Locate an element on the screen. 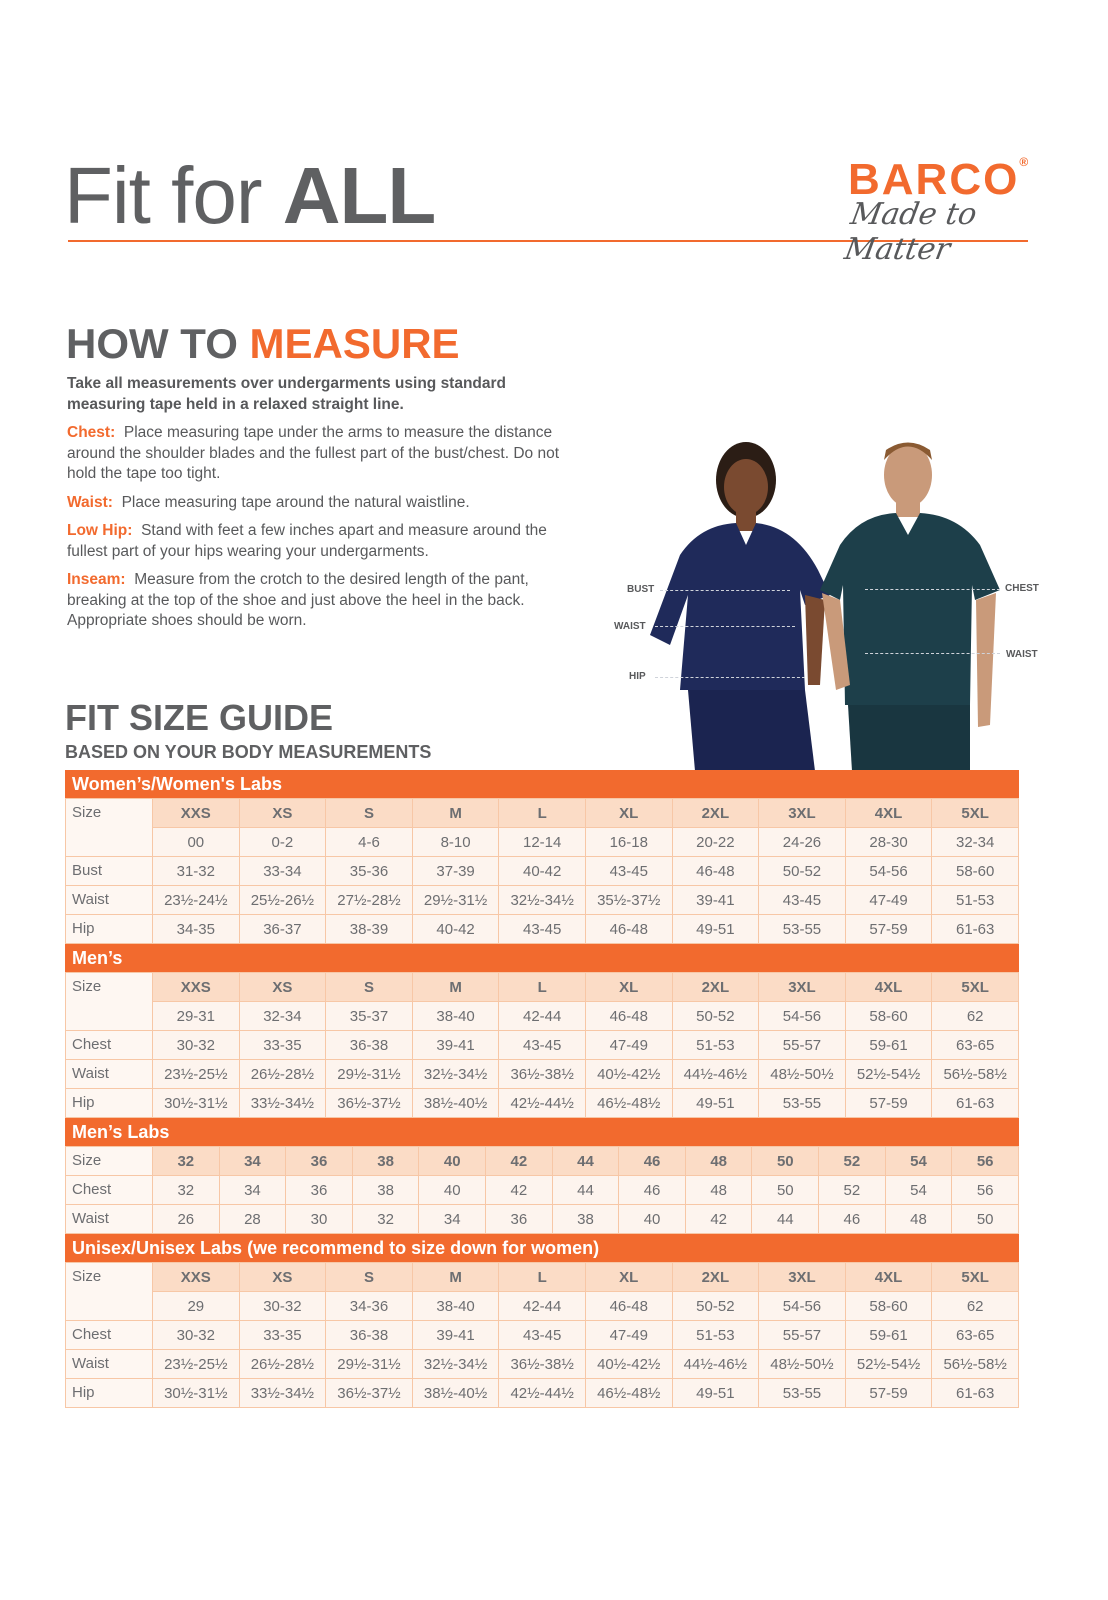  table-cell: 32-34 is located at coordinates (975, 842).